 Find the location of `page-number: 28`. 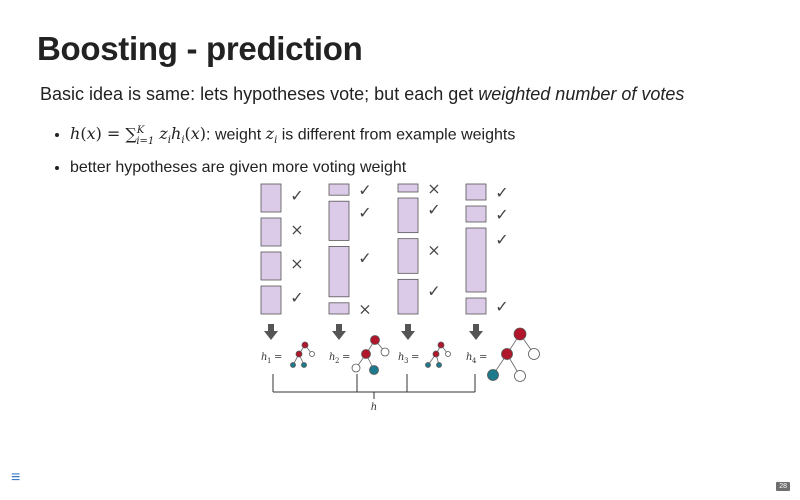

page-number: 28 is located at coordinates (783, 486).